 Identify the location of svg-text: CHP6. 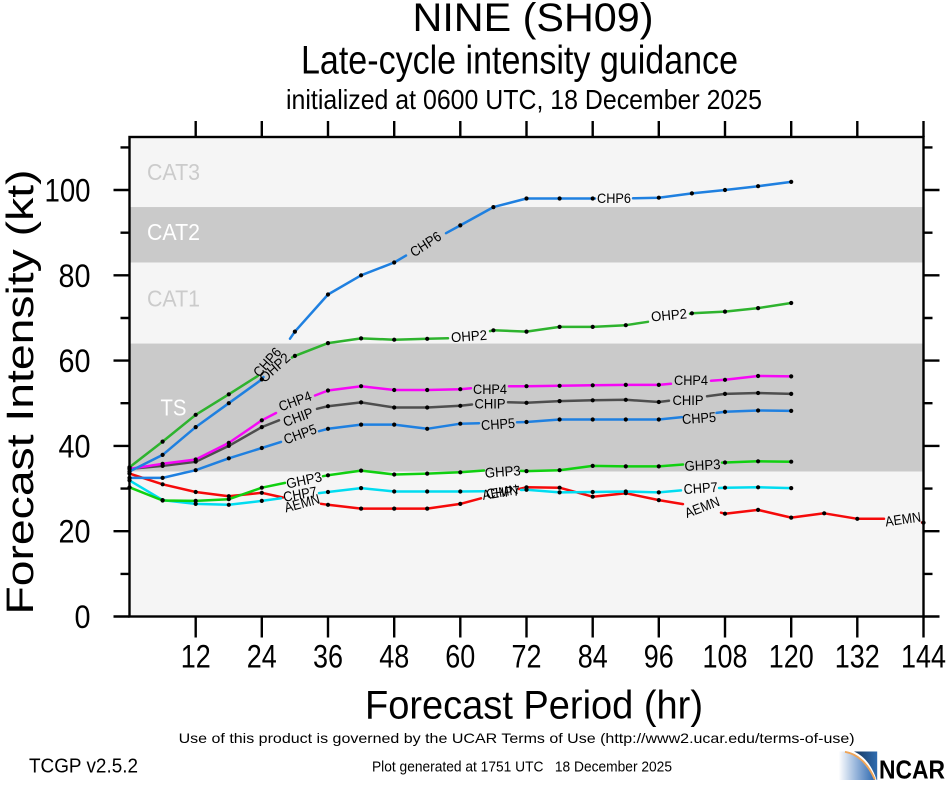
(614, 198).